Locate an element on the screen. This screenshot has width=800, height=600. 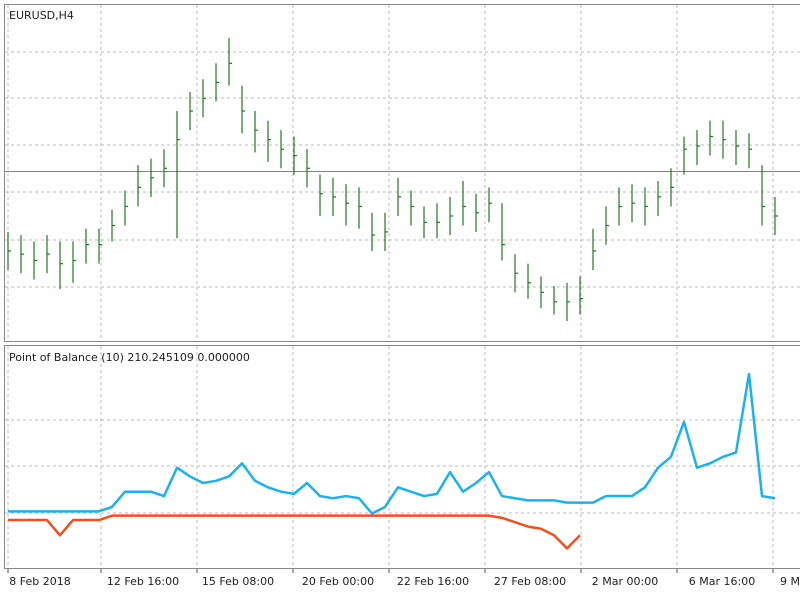
x-tick-label: 15 Feb 08:00 is located at coordinates (238, 581).